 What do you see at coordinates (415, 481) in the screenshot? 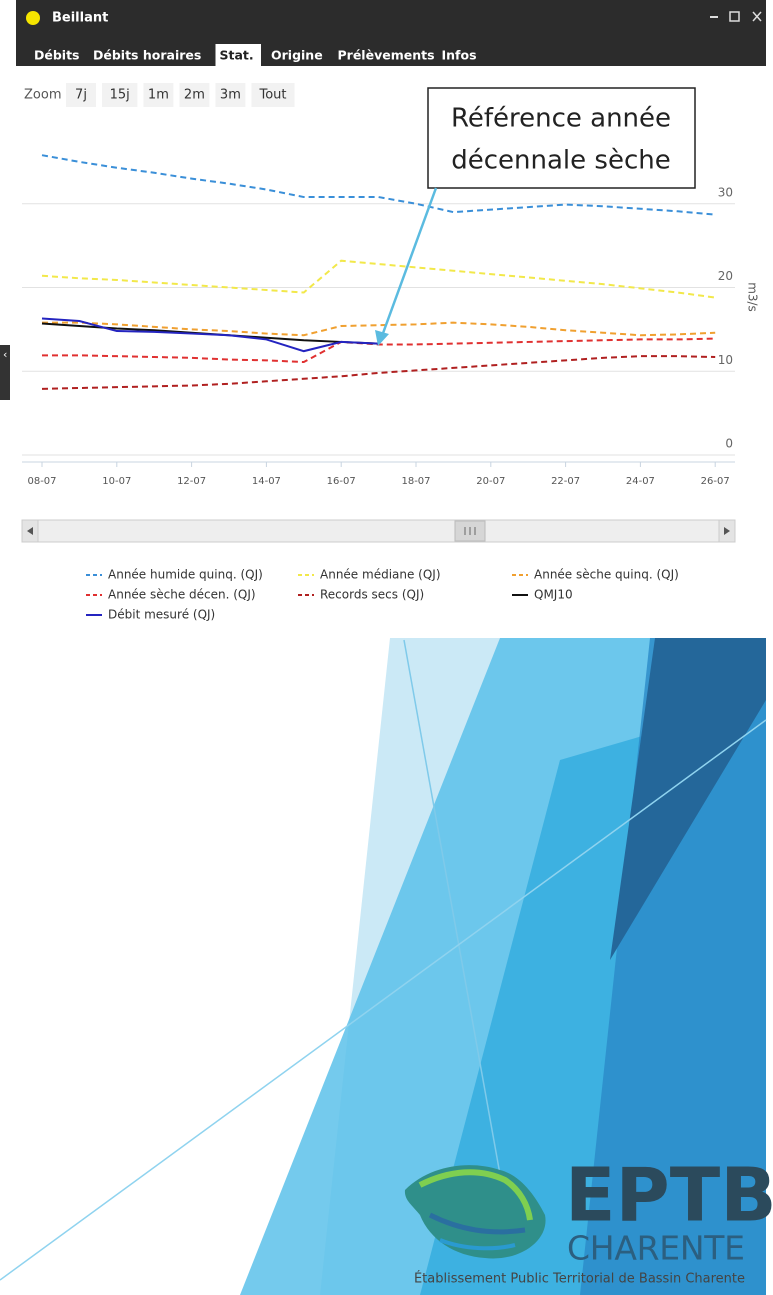
I see `x-tick-label: 18-07` at bounding box center [415, 481].